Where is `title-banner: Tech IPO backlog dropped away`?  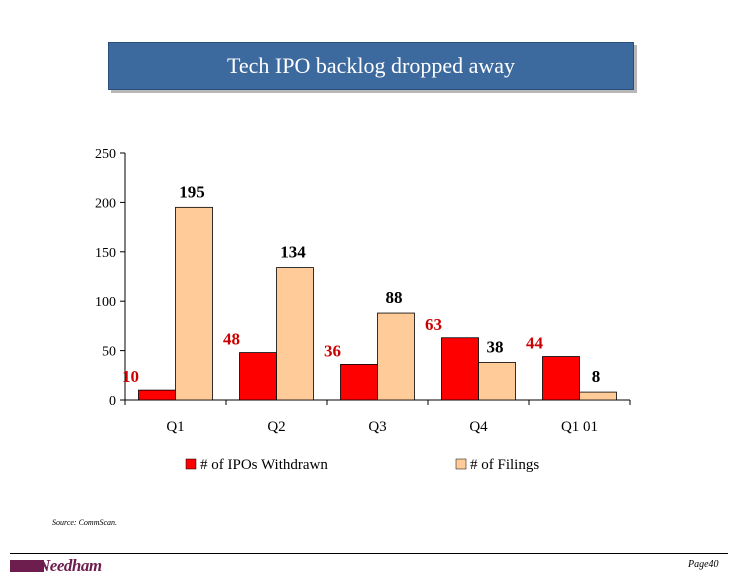
title-banner: Tech IPO backlog dropped away is located at coordinates (372, 67).